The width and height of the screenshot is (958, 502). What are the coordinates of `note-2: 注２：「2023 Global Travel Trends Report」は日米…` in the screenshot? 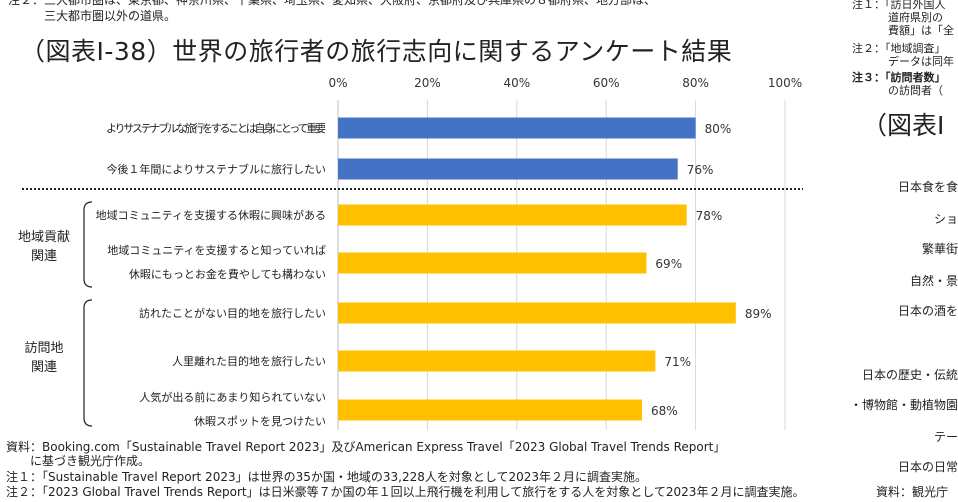 It's located at (405, 492).